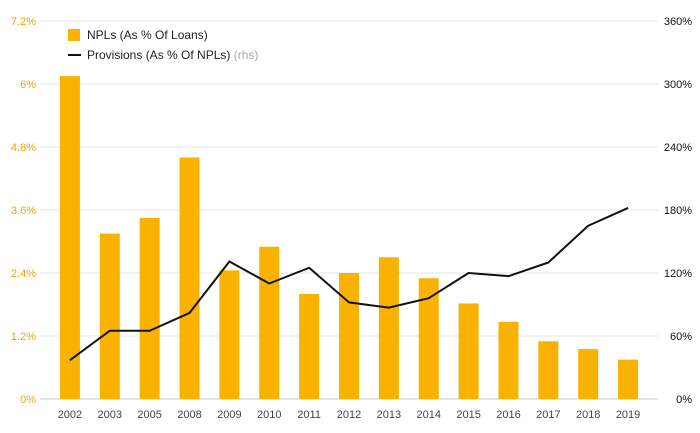 Image resolution: width=700 pixels, height=433 pixels. What do you see at coordinates (189, 415) in the screenshot?
I see `x-tick-label: 2008` at bounding box center [189, 415].